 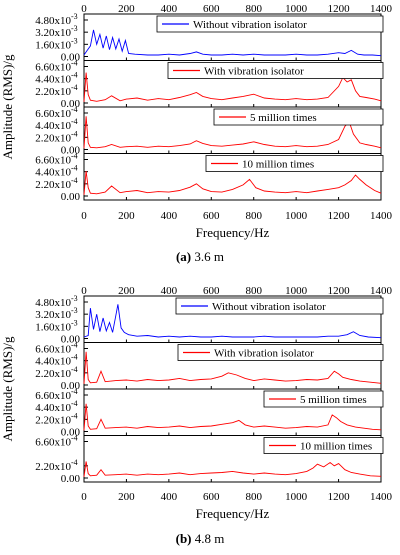 What do you see at coordinates (333, 400) in the screenshot?
I see `legend-label: 5 million times` at bounding box center [333, 400].